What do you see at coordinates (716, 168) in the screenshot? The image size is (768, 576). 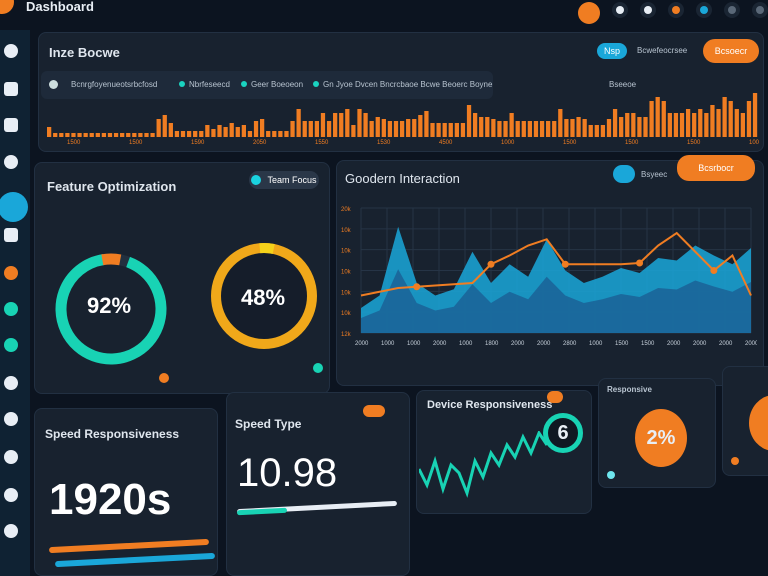 I see `interaction-button: Bcsrbocr` at bounding box center [716, 168].